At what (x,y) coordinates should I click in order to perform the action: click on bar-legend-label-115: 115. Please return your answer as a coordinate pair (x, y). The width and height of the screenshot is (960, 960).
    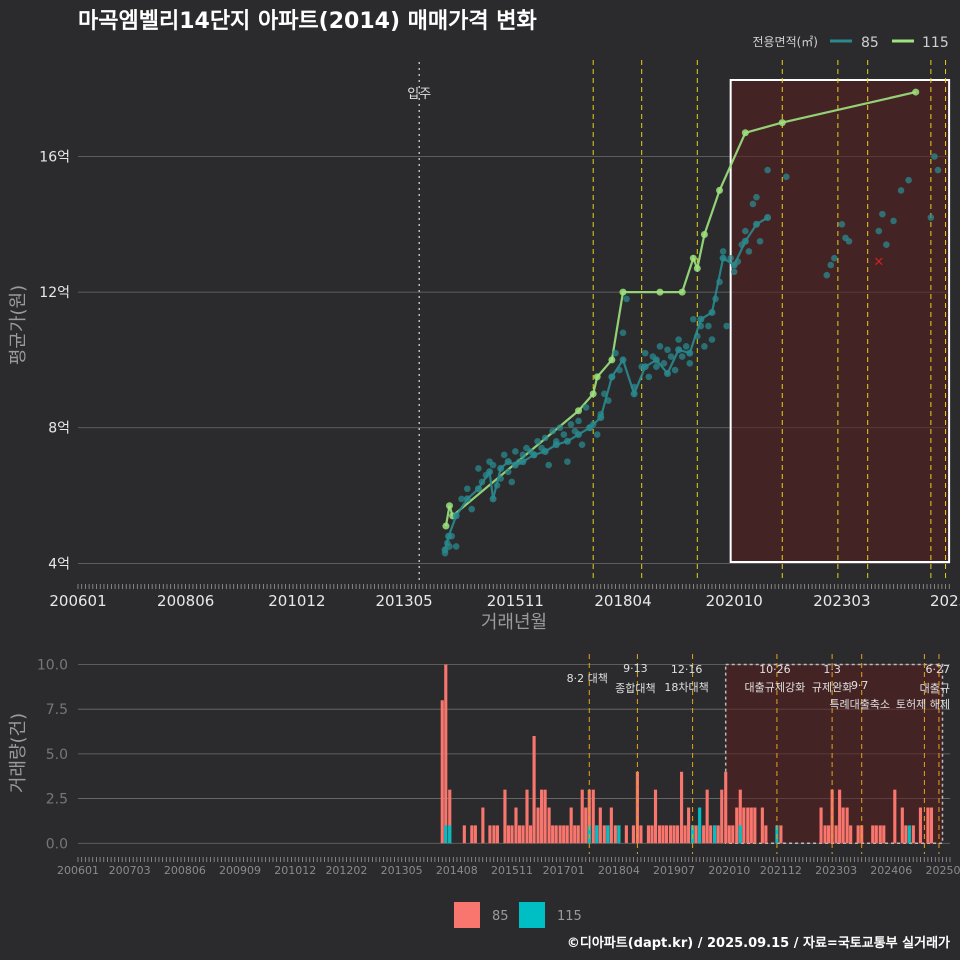
    Looking at the image, I should click on (569, 916).